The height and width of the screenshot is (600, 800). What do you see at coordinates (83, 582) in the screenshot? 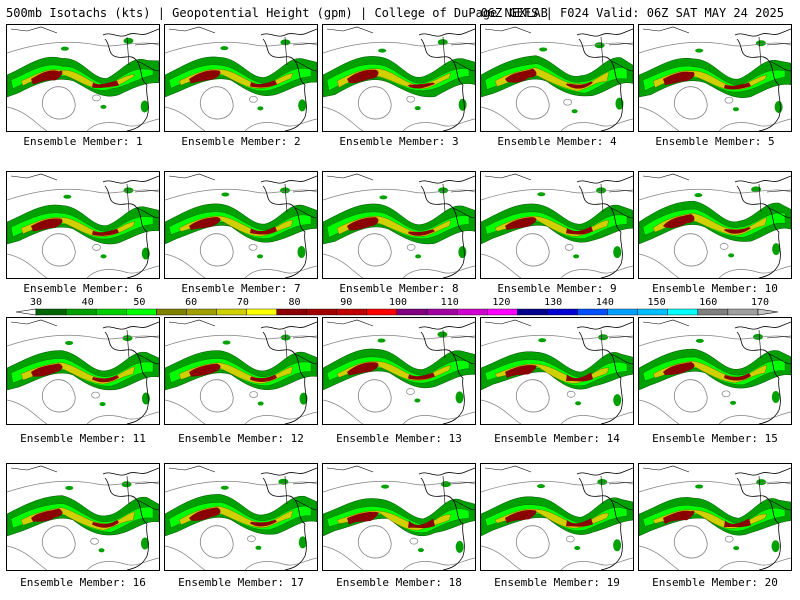
I see `ensemble-member-label: Ensemble Member: 16` at bounding box center [83, 582].